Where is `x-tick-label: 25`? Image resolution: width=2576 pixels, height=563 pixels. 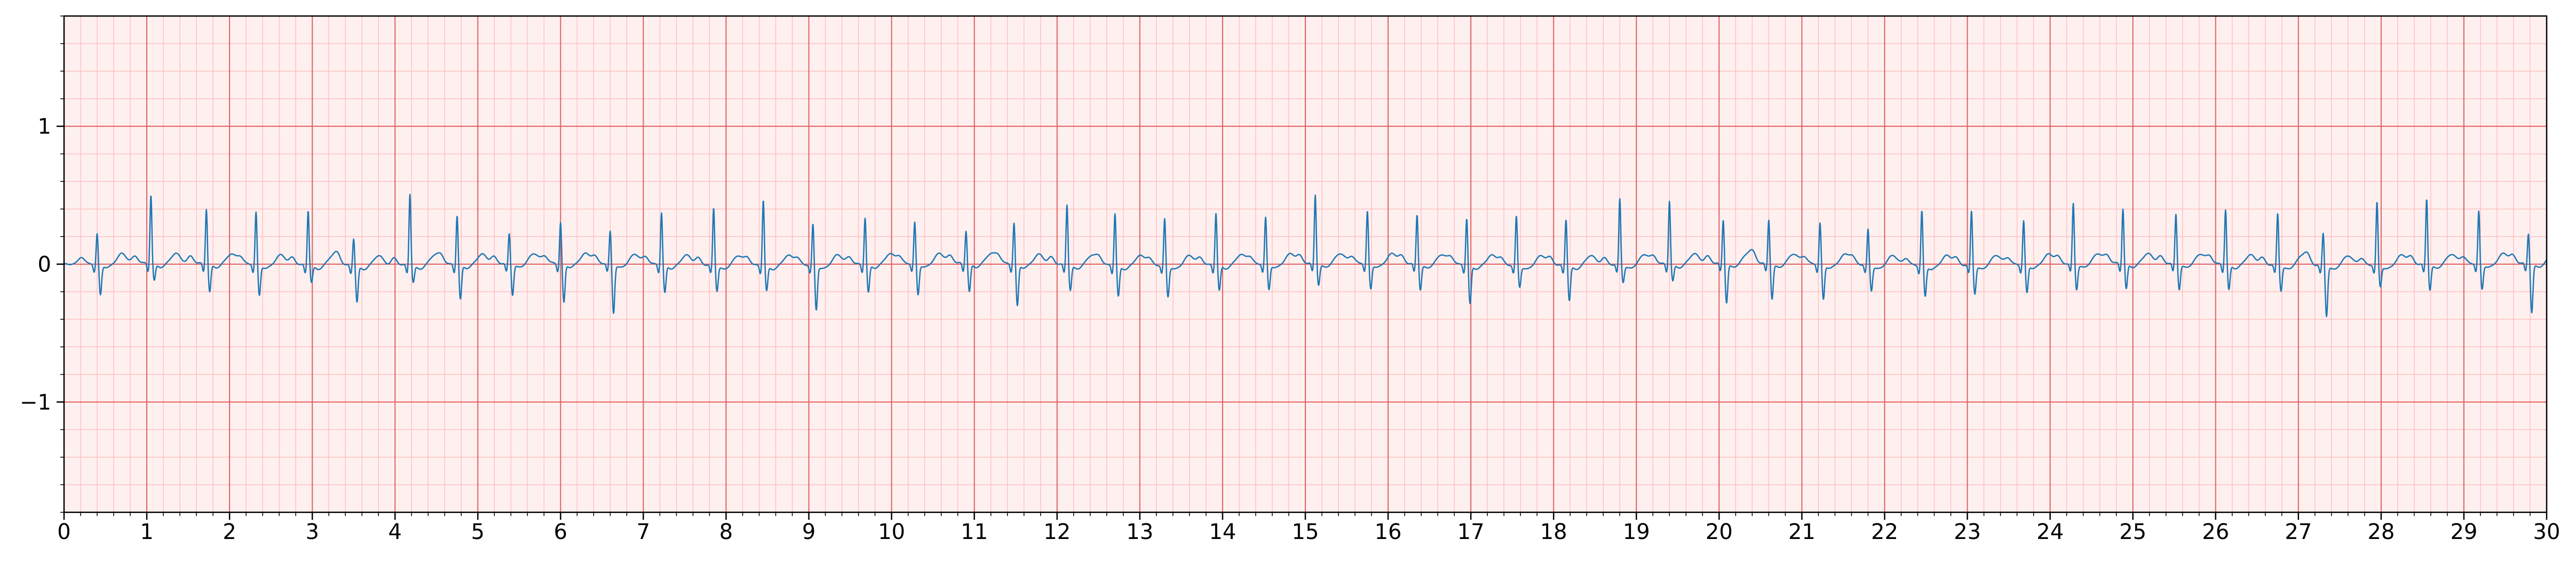
x-tick-label: 25 is located at coordinates (2132, 532).